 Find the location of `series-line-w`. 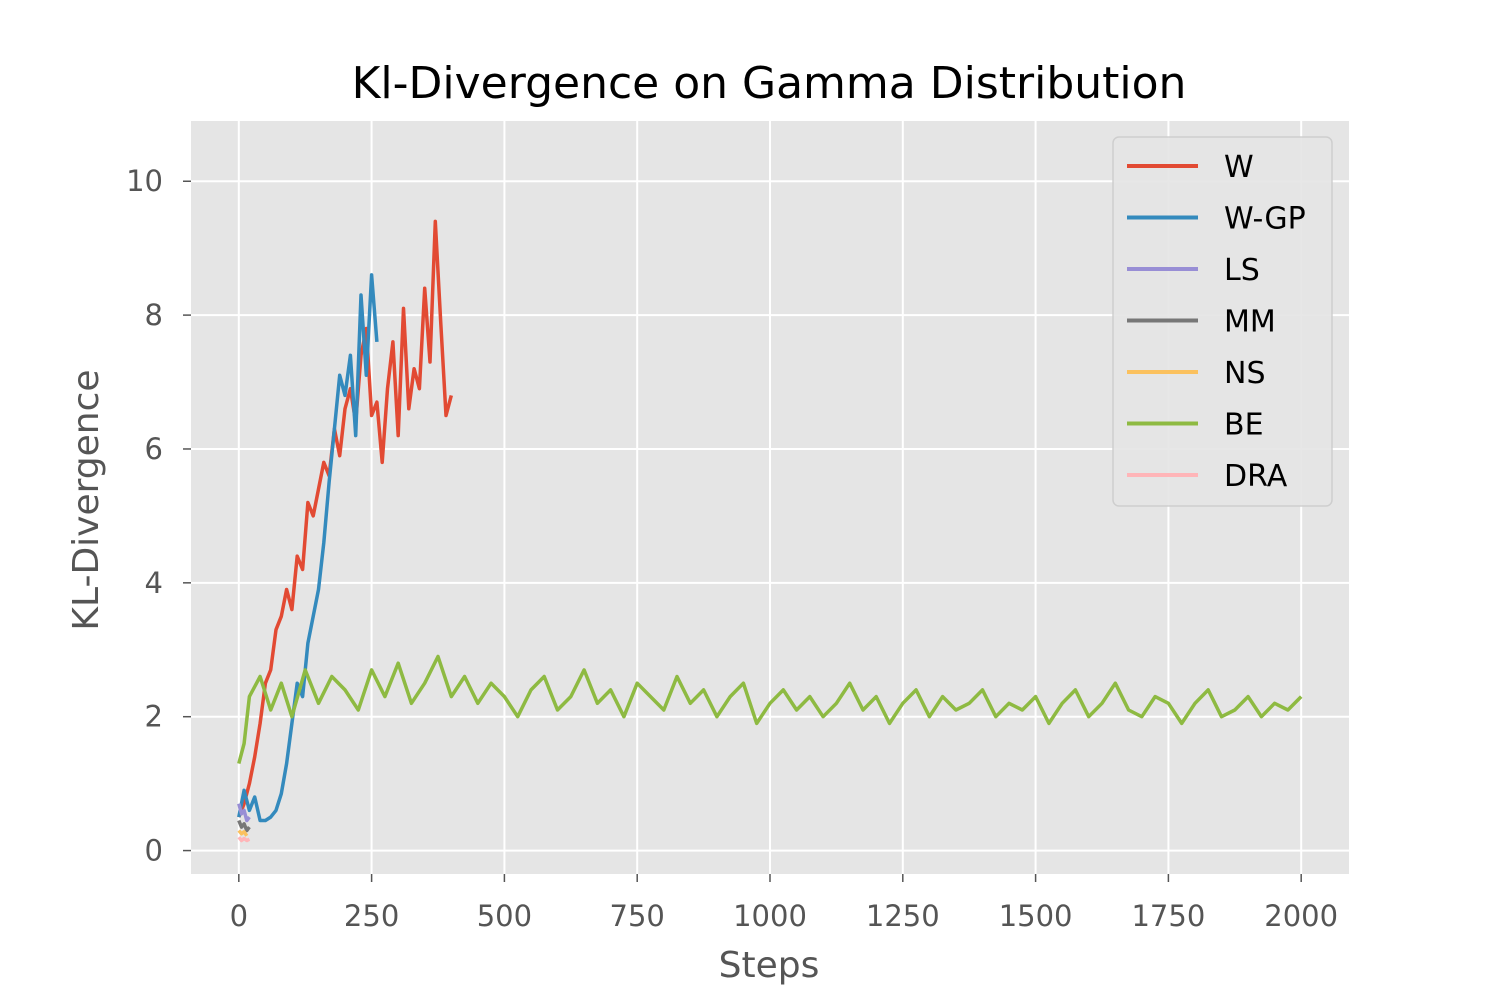

series-line-w is located at coordinates (345, 518).